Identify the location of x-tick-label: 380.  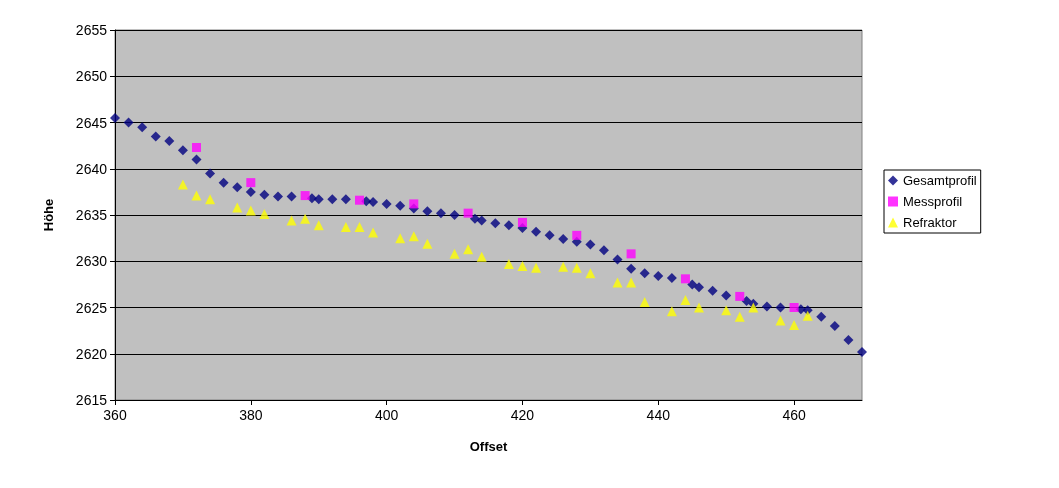
(251, 415).